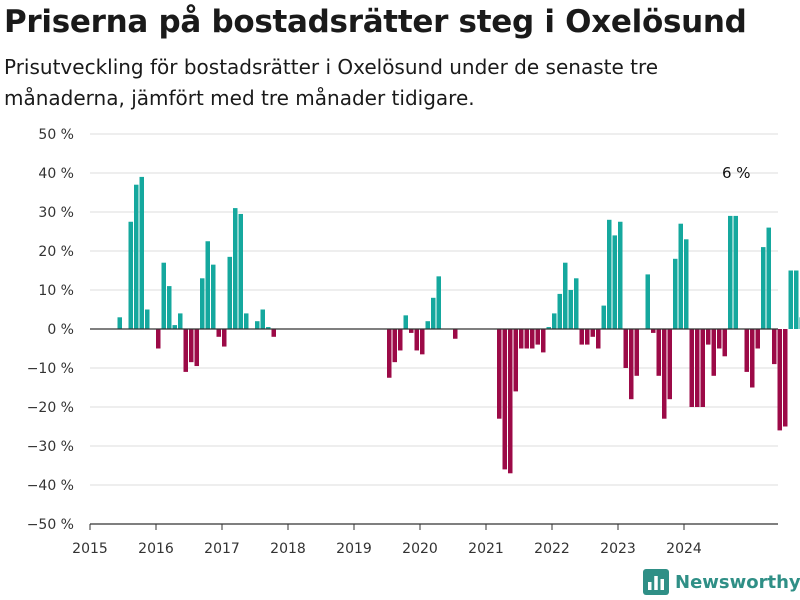  Describe the element at coordinates (486, 549) in the screenshot. I see `x-tick-label: 2021` at that location.